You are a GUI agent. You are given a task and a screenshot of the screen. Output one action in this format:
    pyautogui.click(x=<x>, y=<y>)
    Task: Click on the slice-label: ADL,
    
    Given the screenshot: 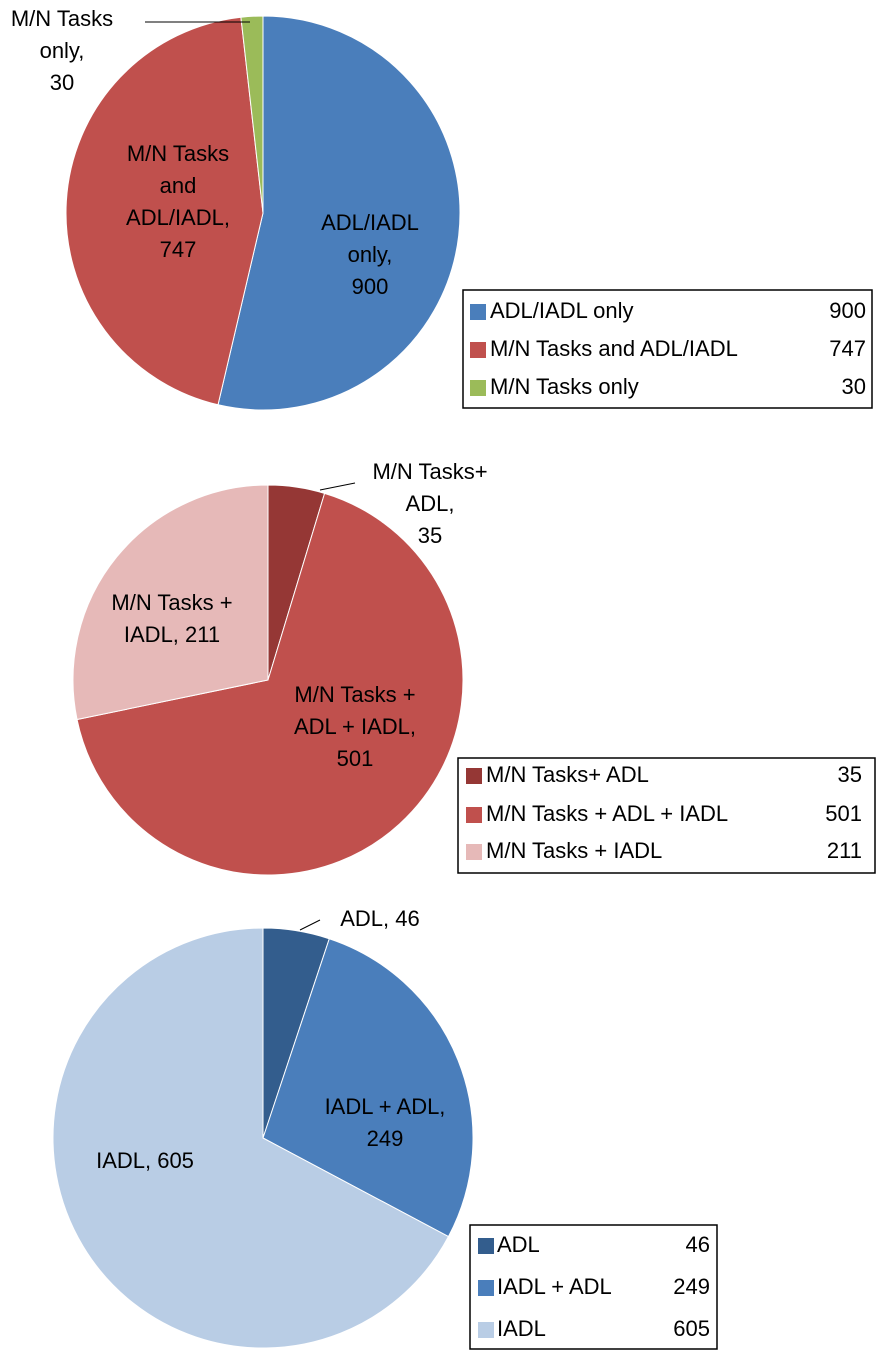 What is the action you would take?
    pyautogui.click(x=430, y=503)
    